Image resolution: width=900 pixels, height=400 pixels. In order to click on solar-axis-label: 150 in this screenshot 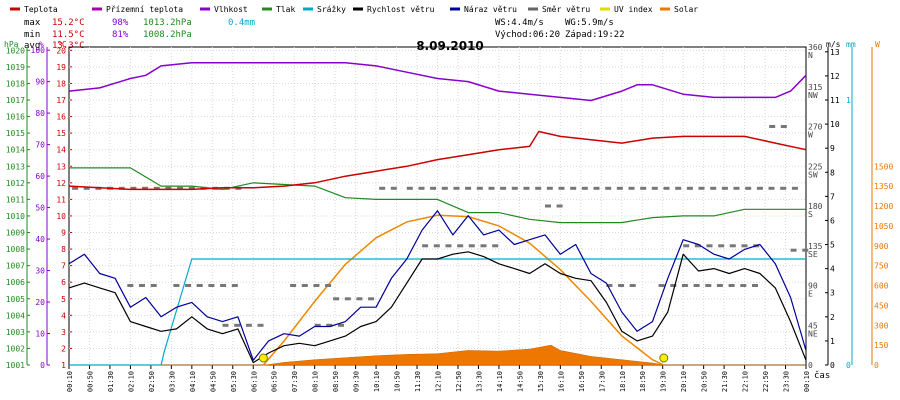, I will do `click(881, 345)`.